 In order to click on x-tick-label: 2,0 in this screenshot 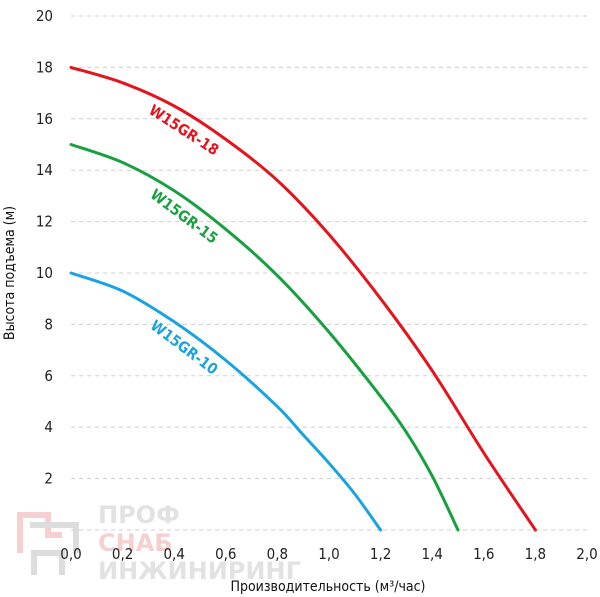, I will do `click(586, 554)`.